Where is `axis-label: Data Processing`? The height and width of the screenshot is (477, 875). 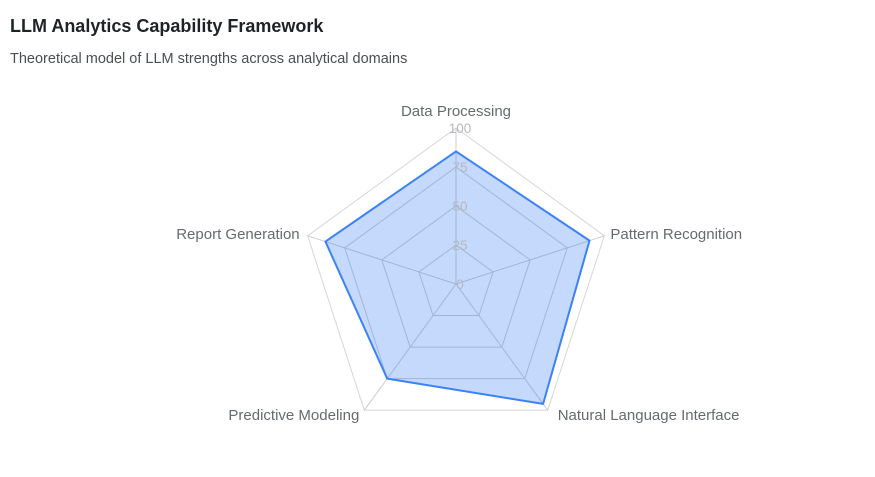
axis-label: Data Processing is located at coordinates (456, 111).